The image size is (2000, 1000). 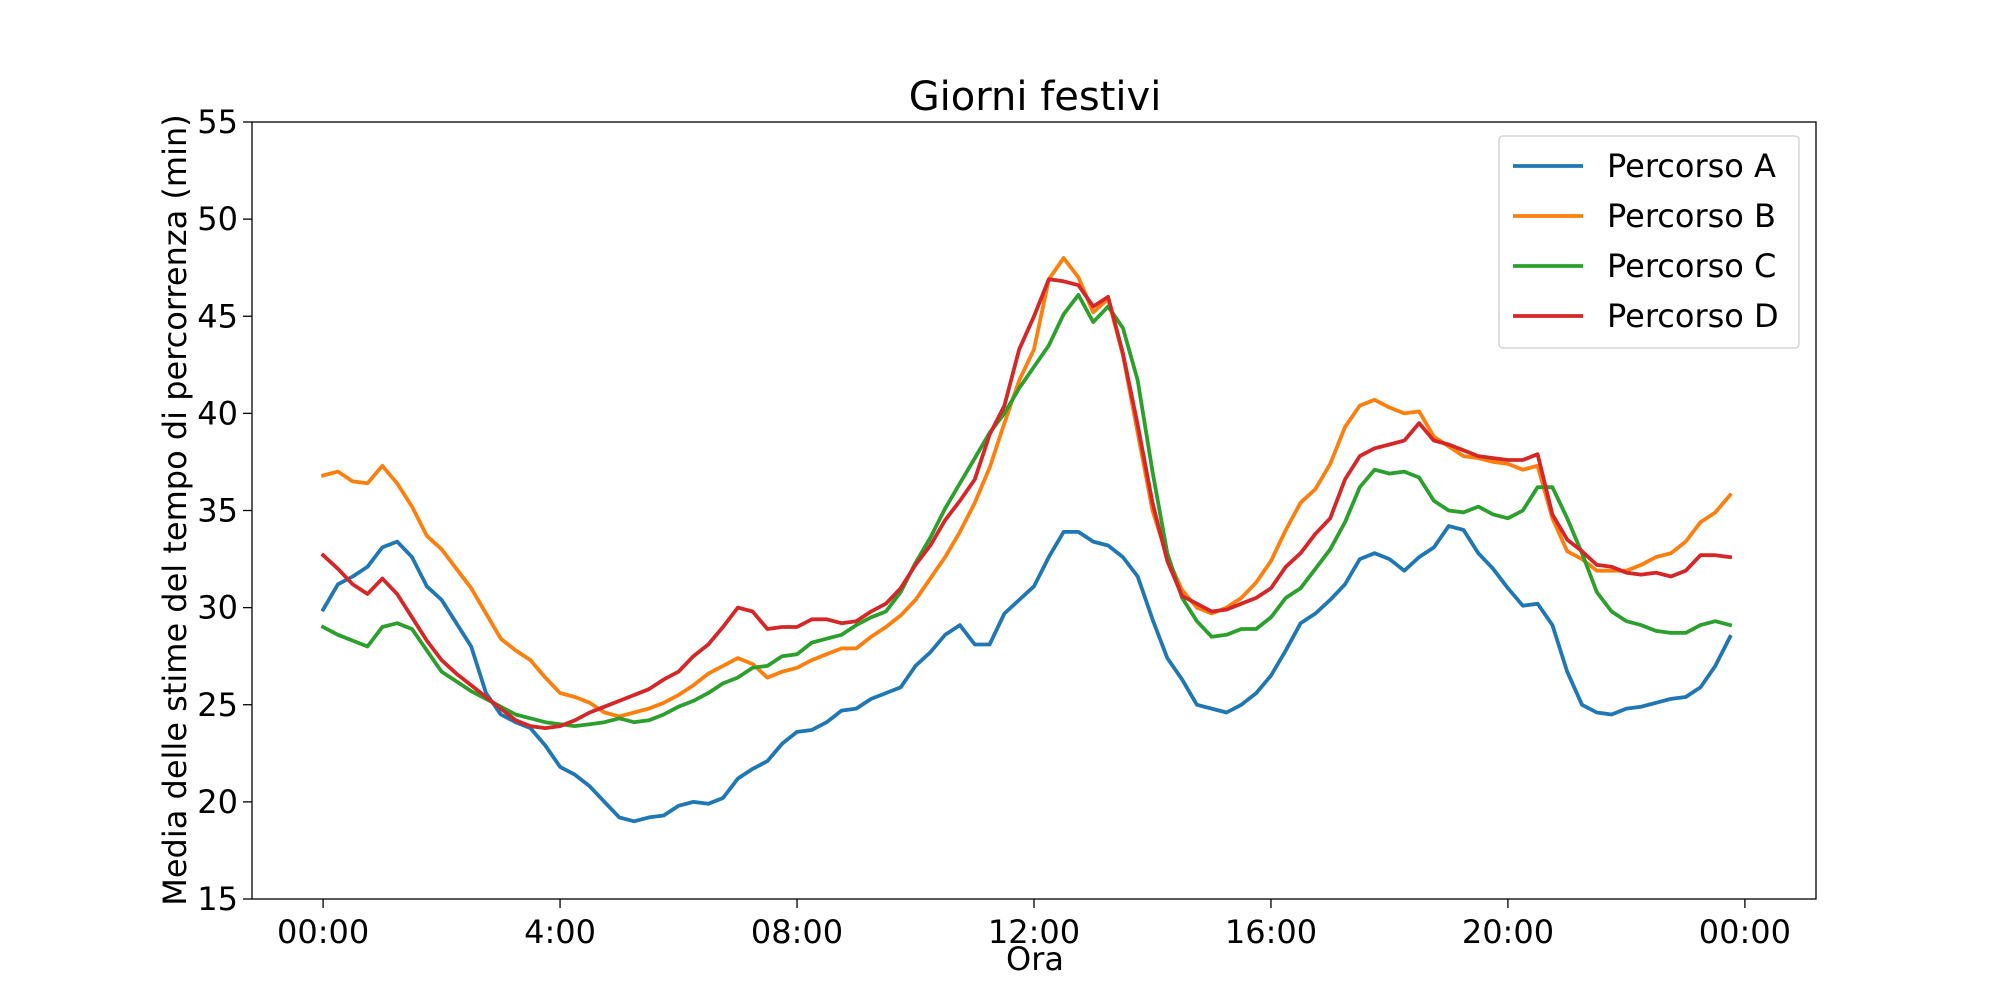 What do you see at coordinates (217, 608) in the screenshot?
I see `y-tick-label: 30` at bounding box center [217, 608].